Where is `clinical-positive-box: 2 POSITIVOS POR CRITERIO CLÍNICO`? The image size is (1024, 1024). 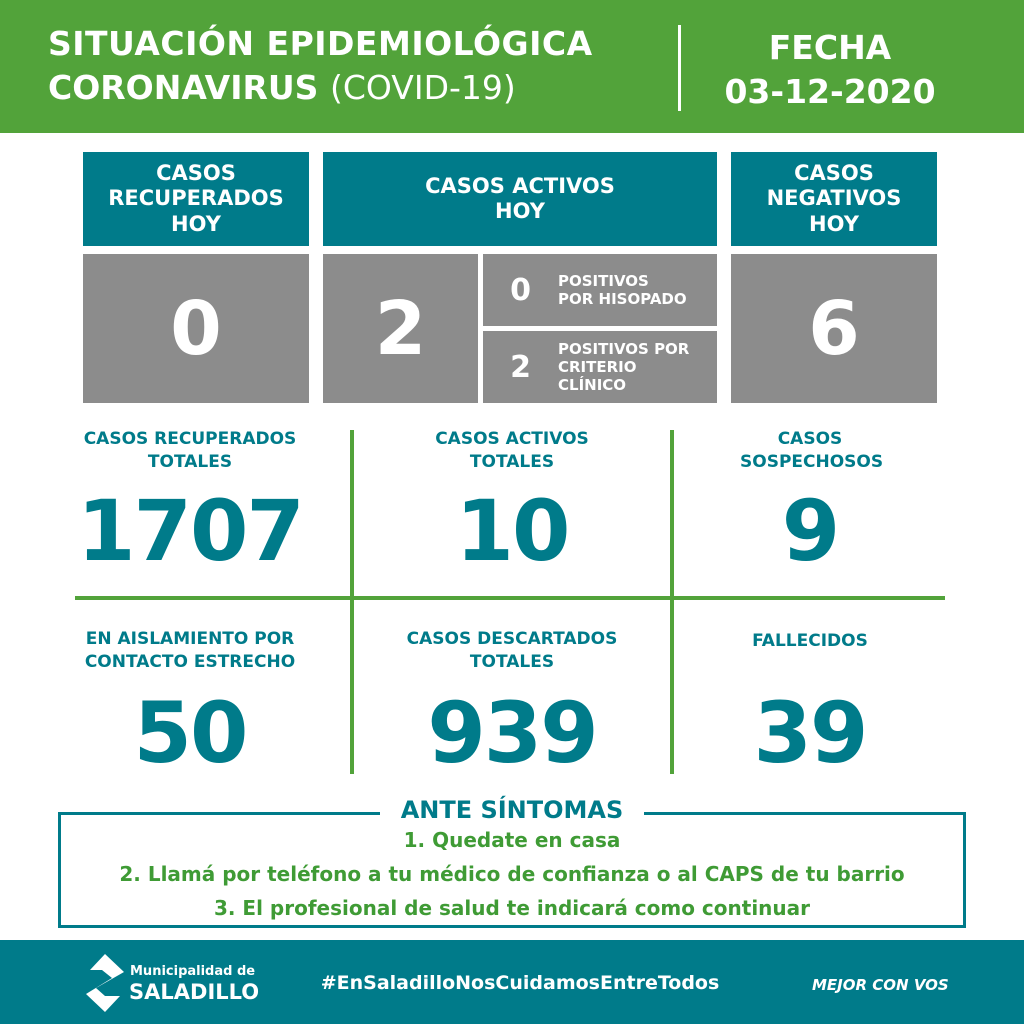 clinical-positive-box: 2 POSITIVOS POR CRITERIO CLÍNICO is located at coordinates (600, 367).